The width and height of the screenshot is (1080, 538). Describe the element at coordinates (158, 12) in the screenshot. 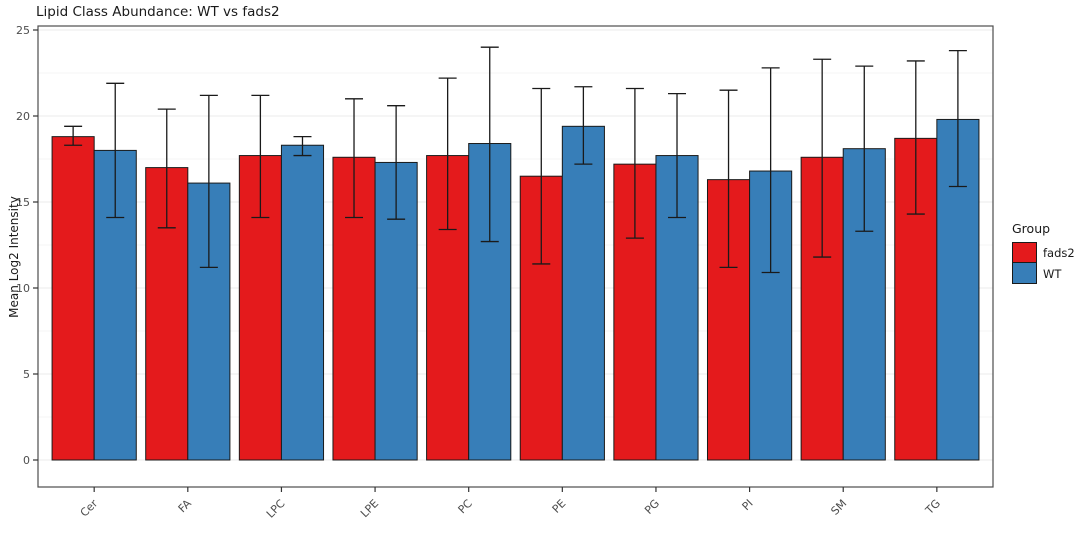

I see `chart-title: Lipid Class Abundance: WT vs fads2` at that location.